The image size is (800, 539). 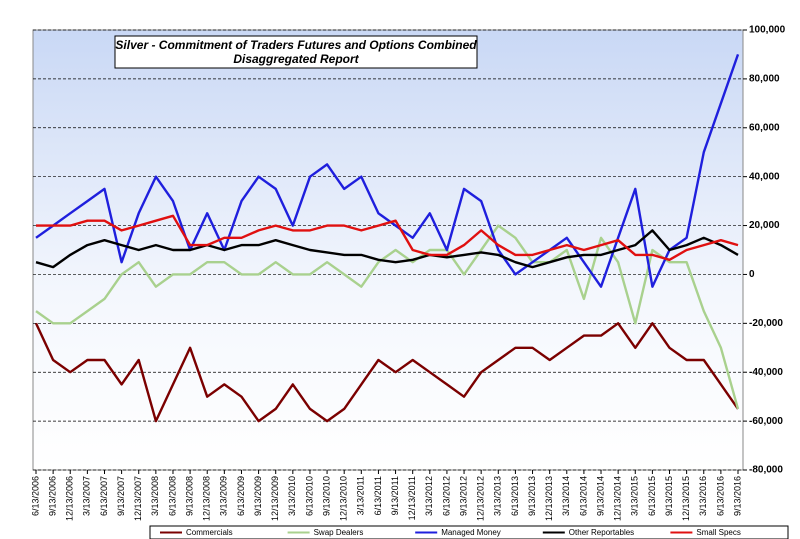 What do you see at coordinates (378, 495) in the screenshot?
I see `x-tick-label: 6/13/2011` at bounding box center [378, 495].